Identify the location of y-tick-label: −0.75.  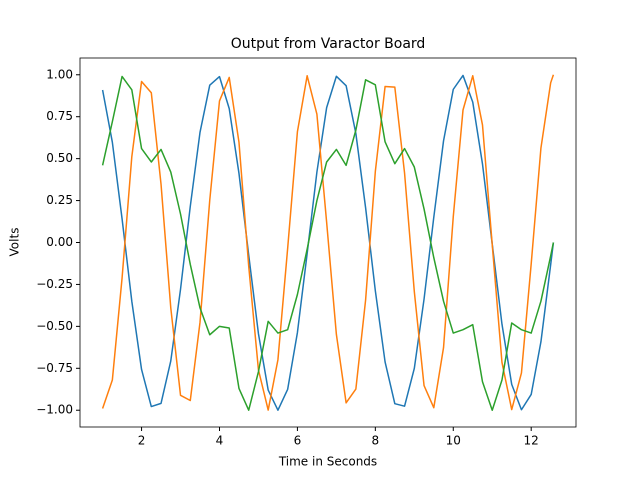
(54, 368).